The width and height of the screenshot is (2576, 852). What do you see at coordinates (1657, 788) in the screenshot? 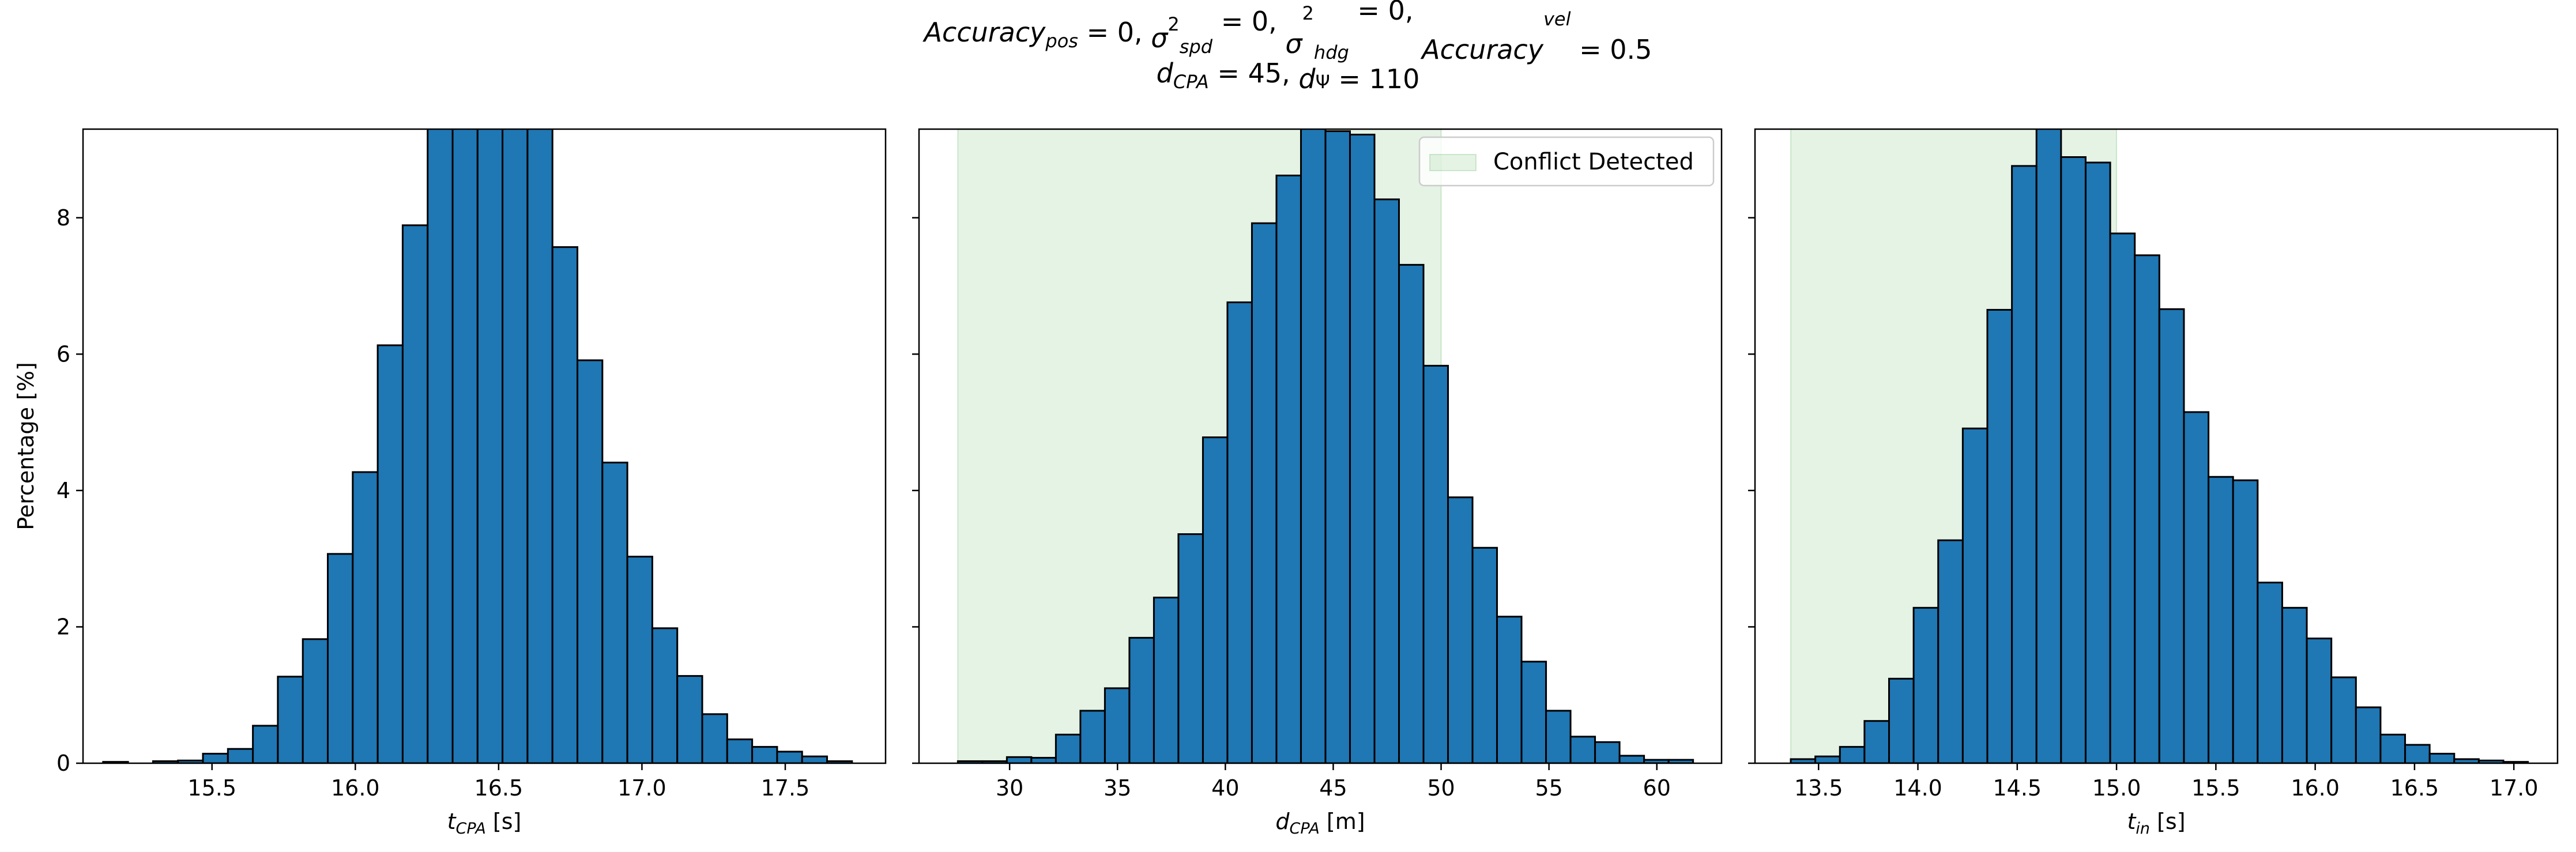
I see `x-tick-label: 60` at bounding box center [1657, 788].